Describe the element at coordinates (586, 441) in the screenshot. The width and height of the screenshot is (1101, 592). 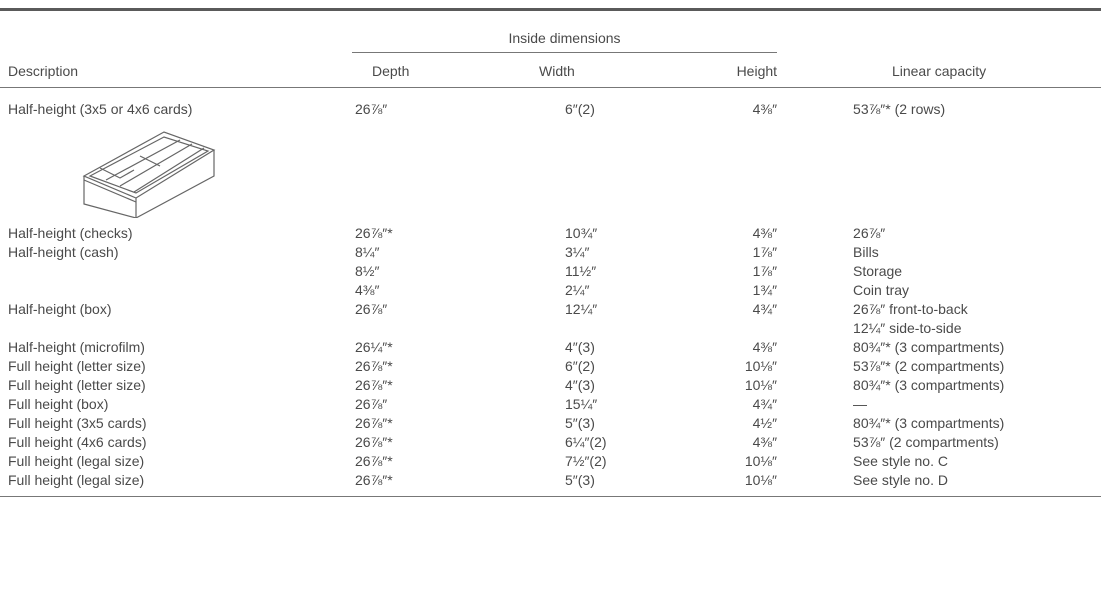
I see `table-cell: 6¼″(2)` at that location.